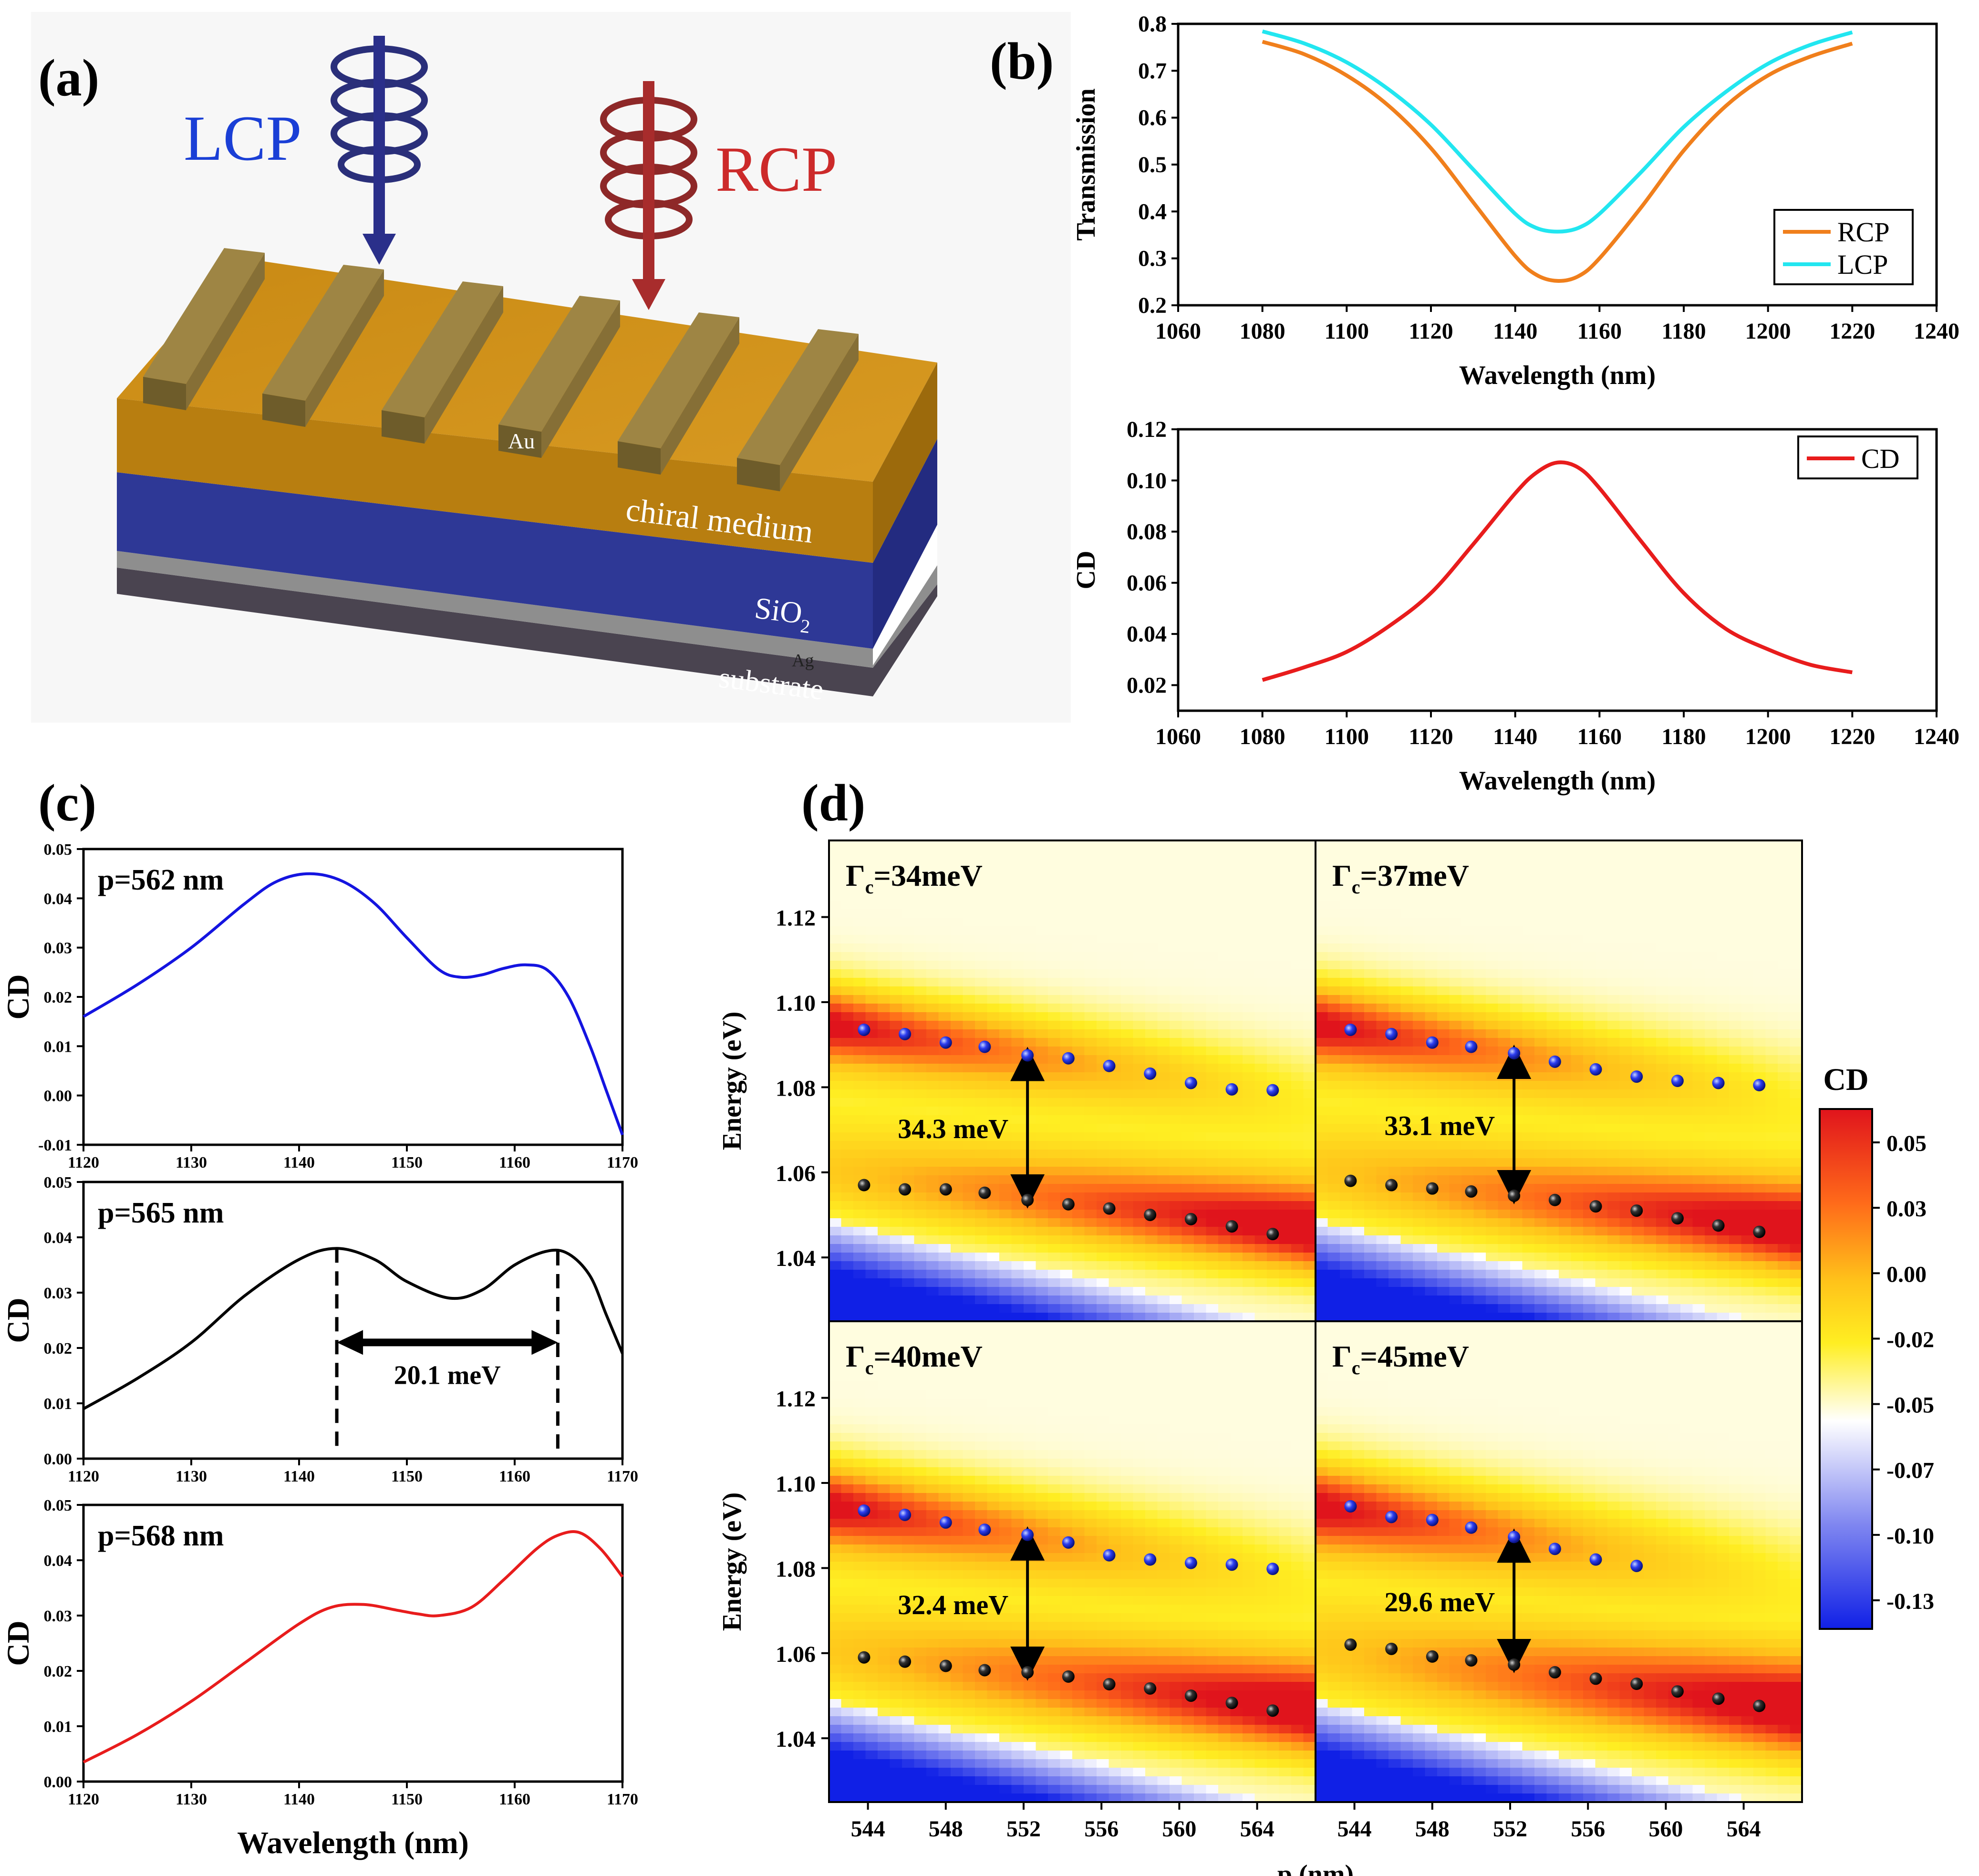 The height and width of the screenshot is (1876, 1979). What do you see at coordinates (776, 169) in the screenshot?
I see `rcp-label: RCP` at bounding box center [776, 169].